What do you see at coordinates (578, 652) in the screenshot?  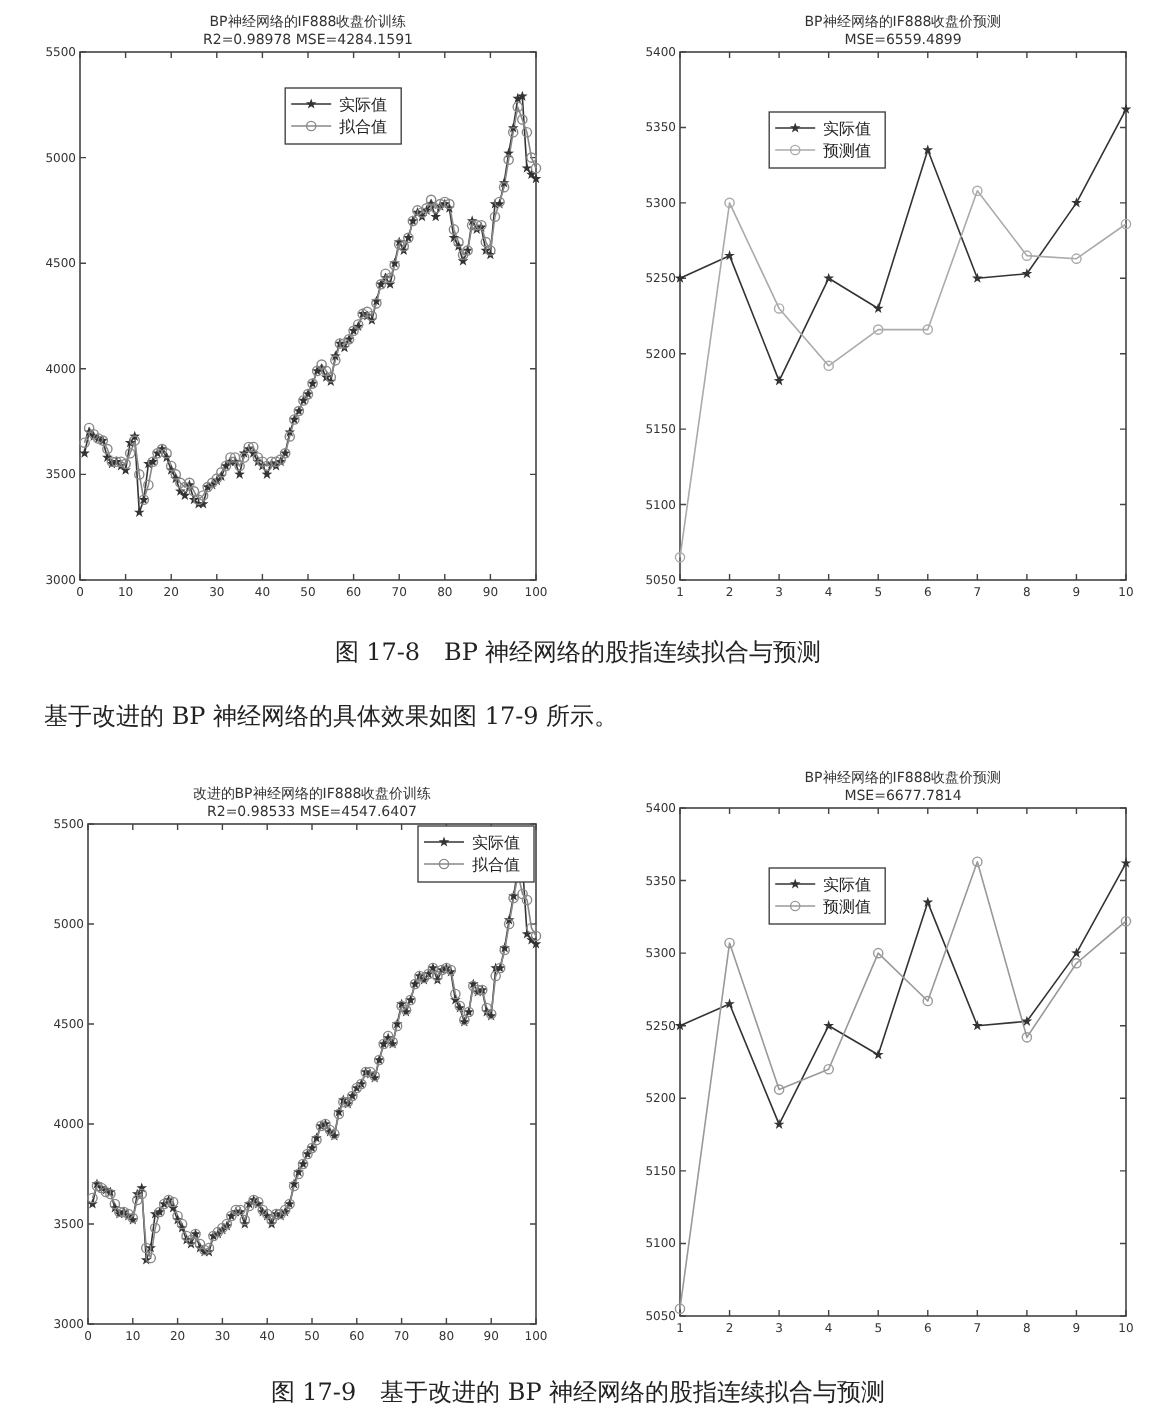 I see `caption: 图 17-8 BP 神经网络的股指连续拟合与预测` at bounding box center [578, 652].